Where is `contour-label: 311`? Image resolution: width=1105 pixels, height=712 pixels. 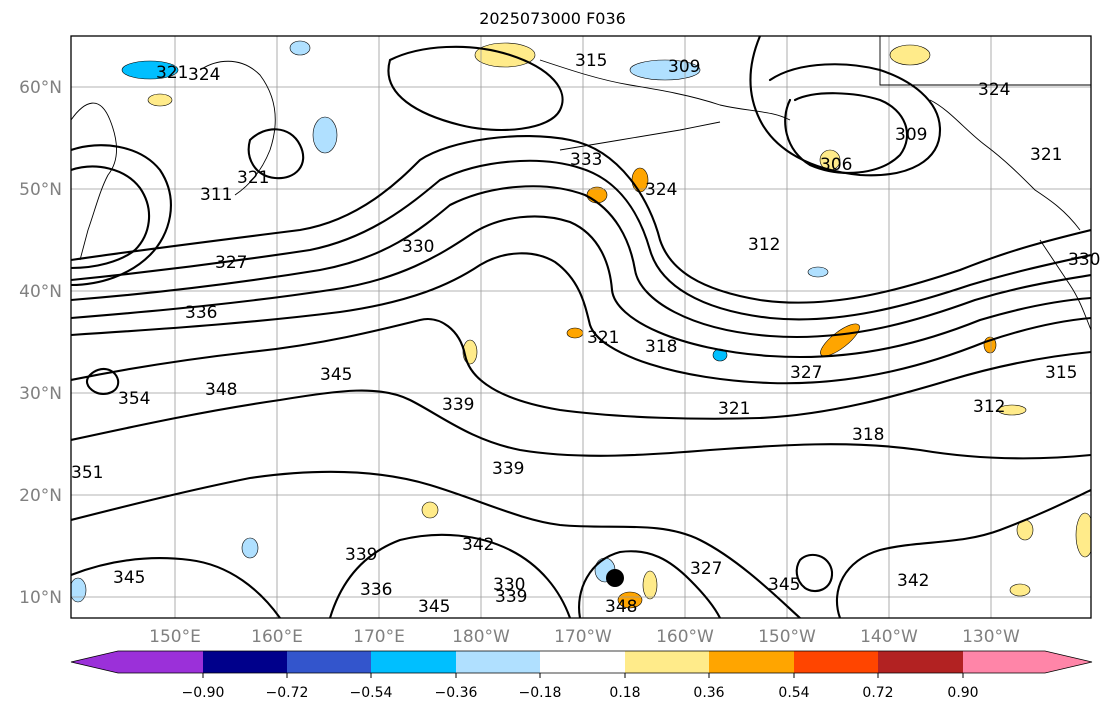 contour-label: 311 is located at coordinates (216, 195).